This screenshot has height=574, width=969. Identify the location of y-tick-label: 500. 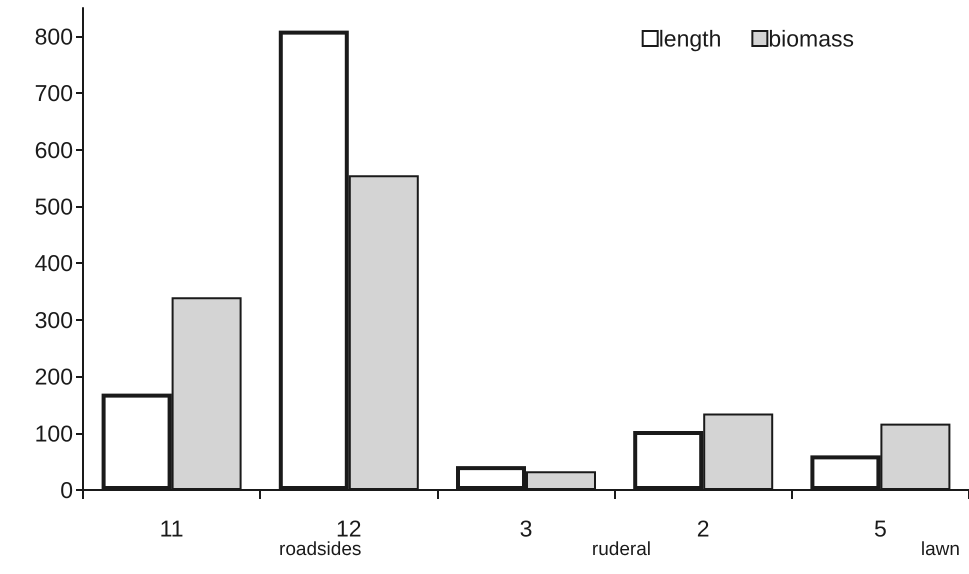
(53, 206).